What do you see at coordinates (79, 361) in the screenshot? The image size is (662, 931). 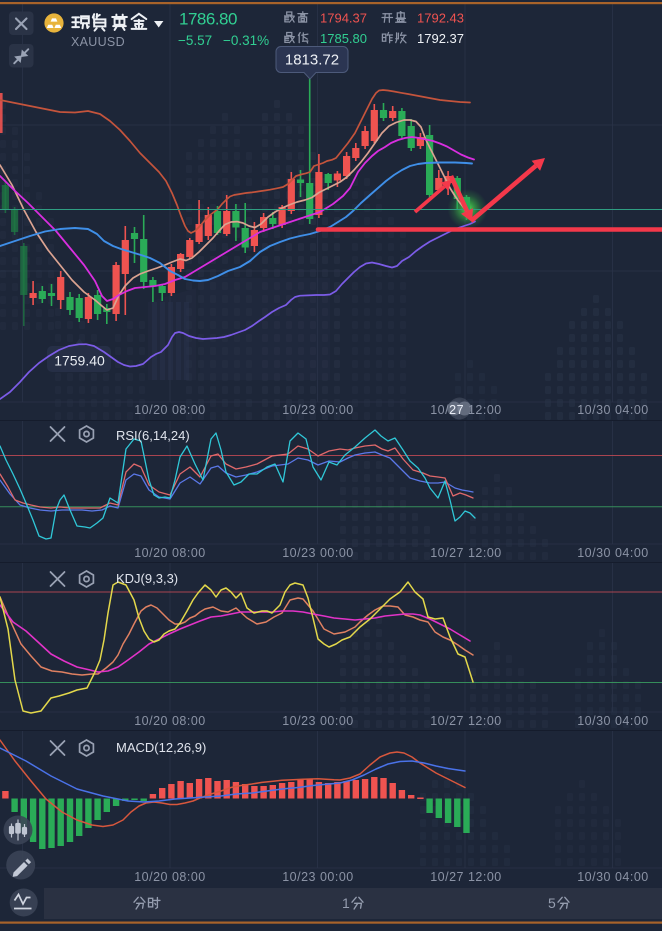 I see `svg-text: 1759.40` at bounding box center [79, 361].